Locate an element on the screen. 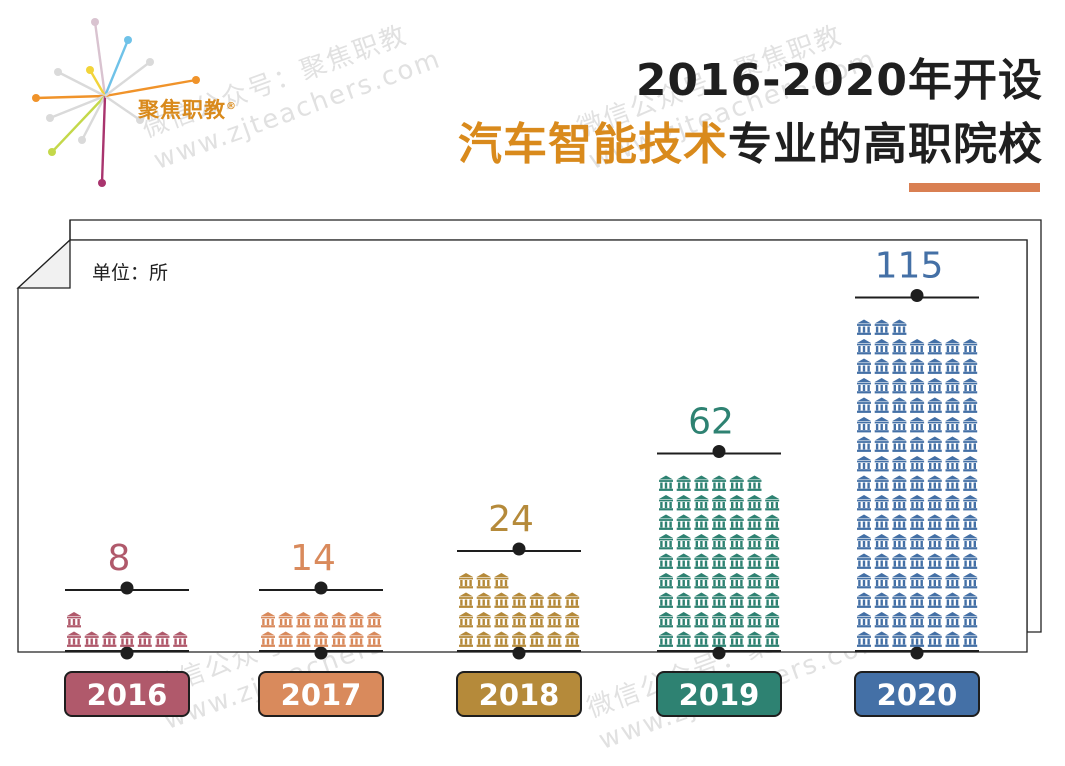  year-label: 2019 is located at coordinates (719, 695).